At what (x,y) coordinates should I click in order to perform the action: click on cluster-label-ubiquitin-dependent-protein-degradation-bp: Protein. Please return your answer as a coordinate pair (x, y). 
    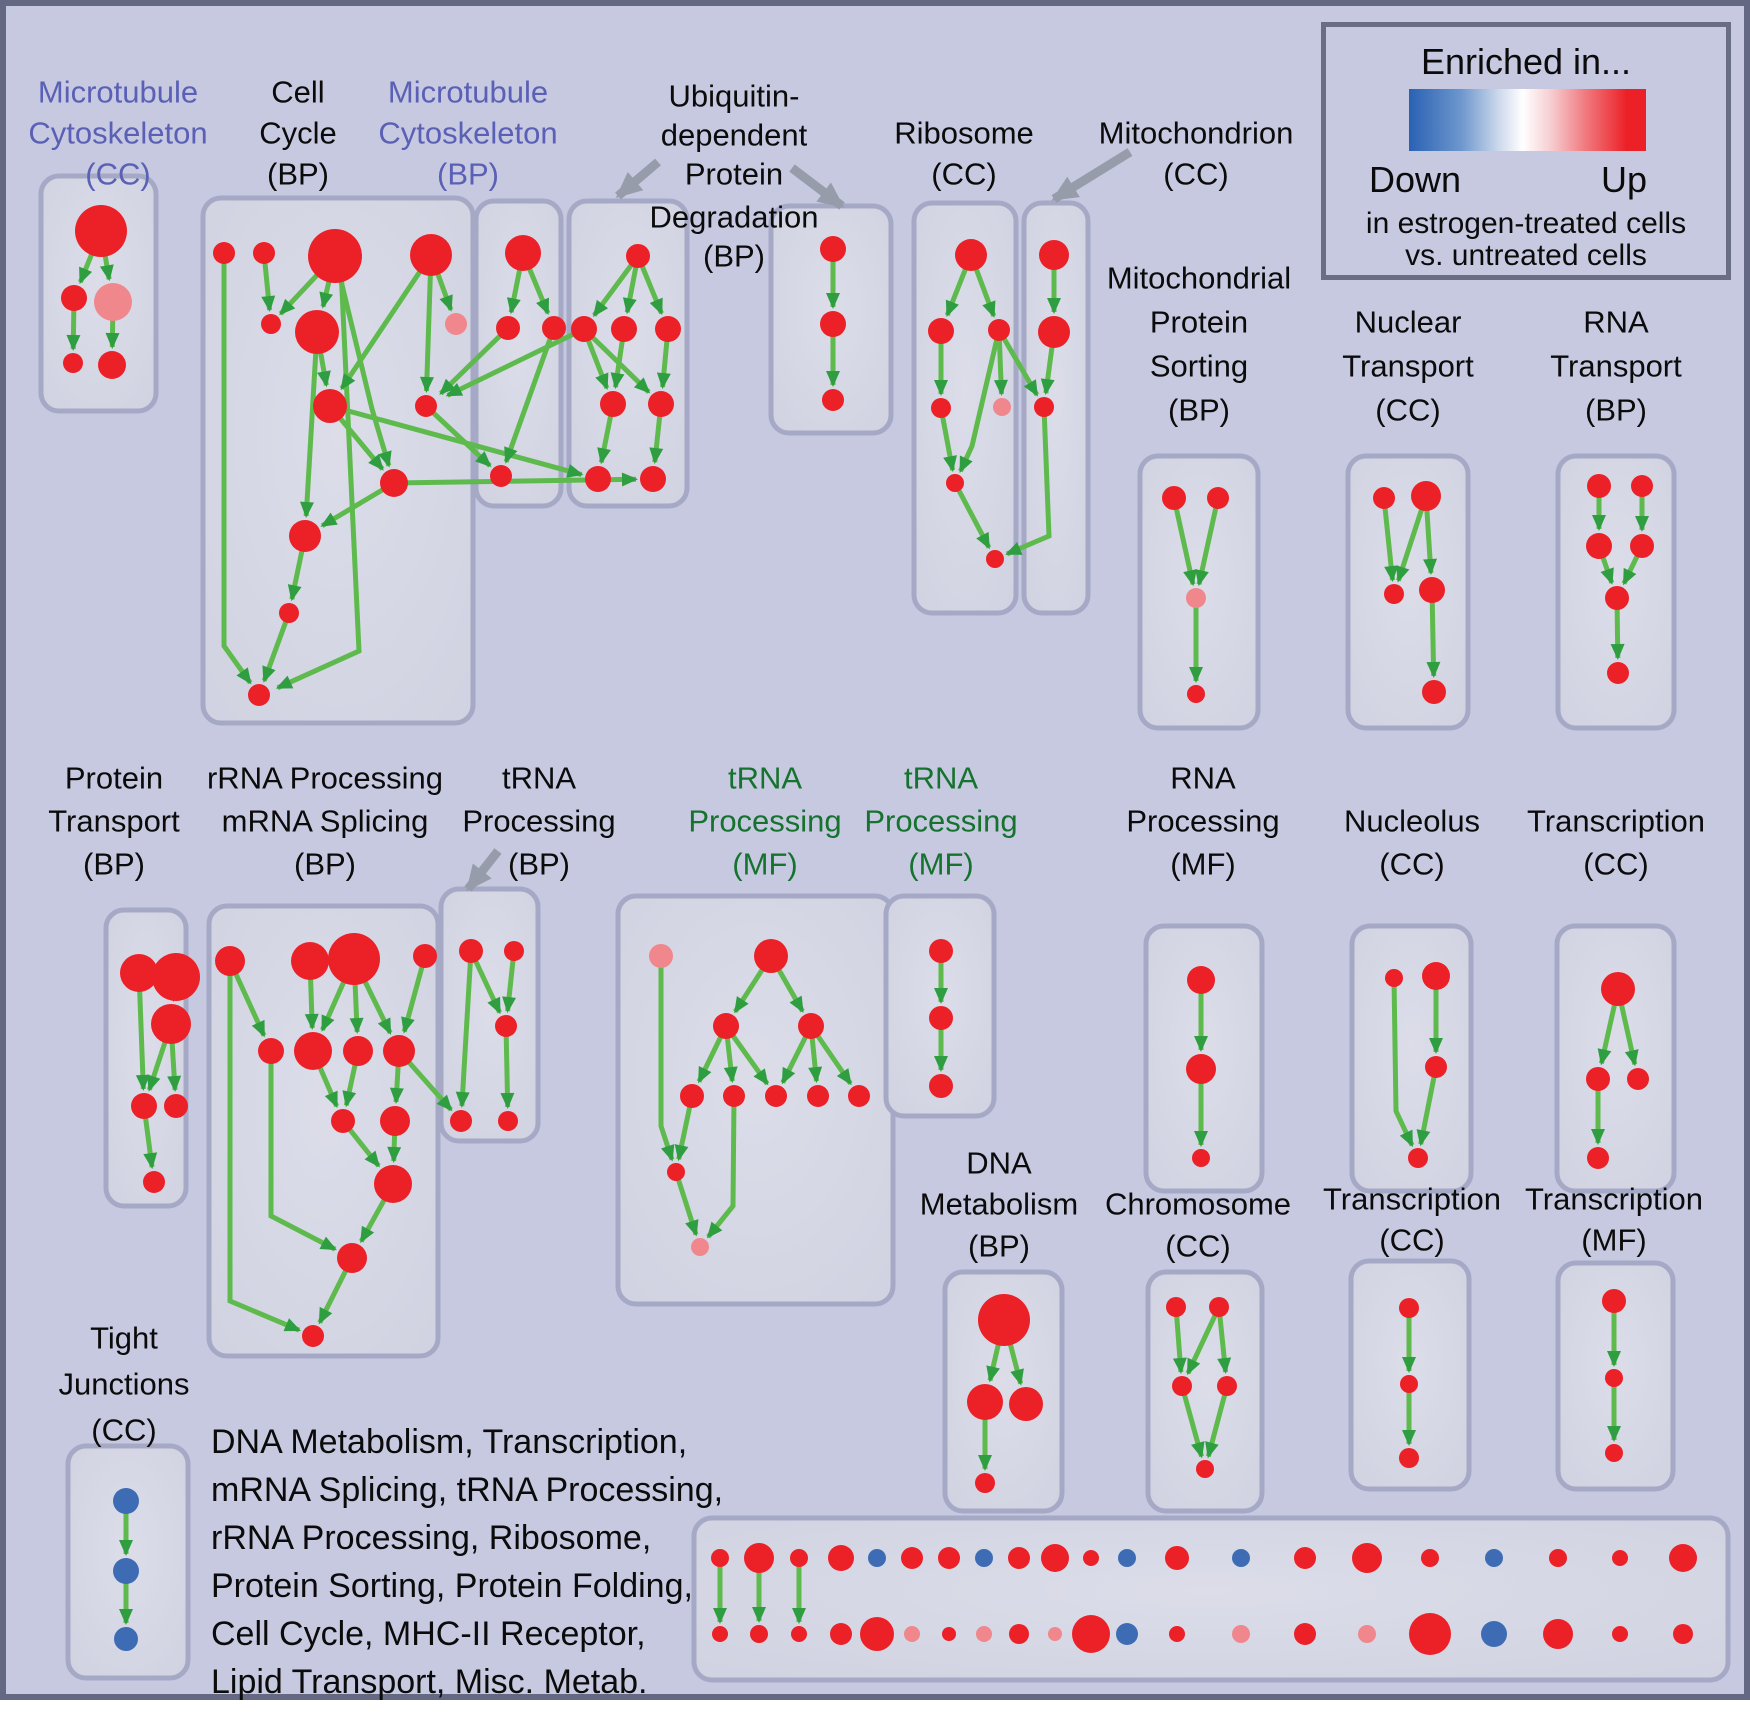
    Looking at the image, I should click on (734, 174).